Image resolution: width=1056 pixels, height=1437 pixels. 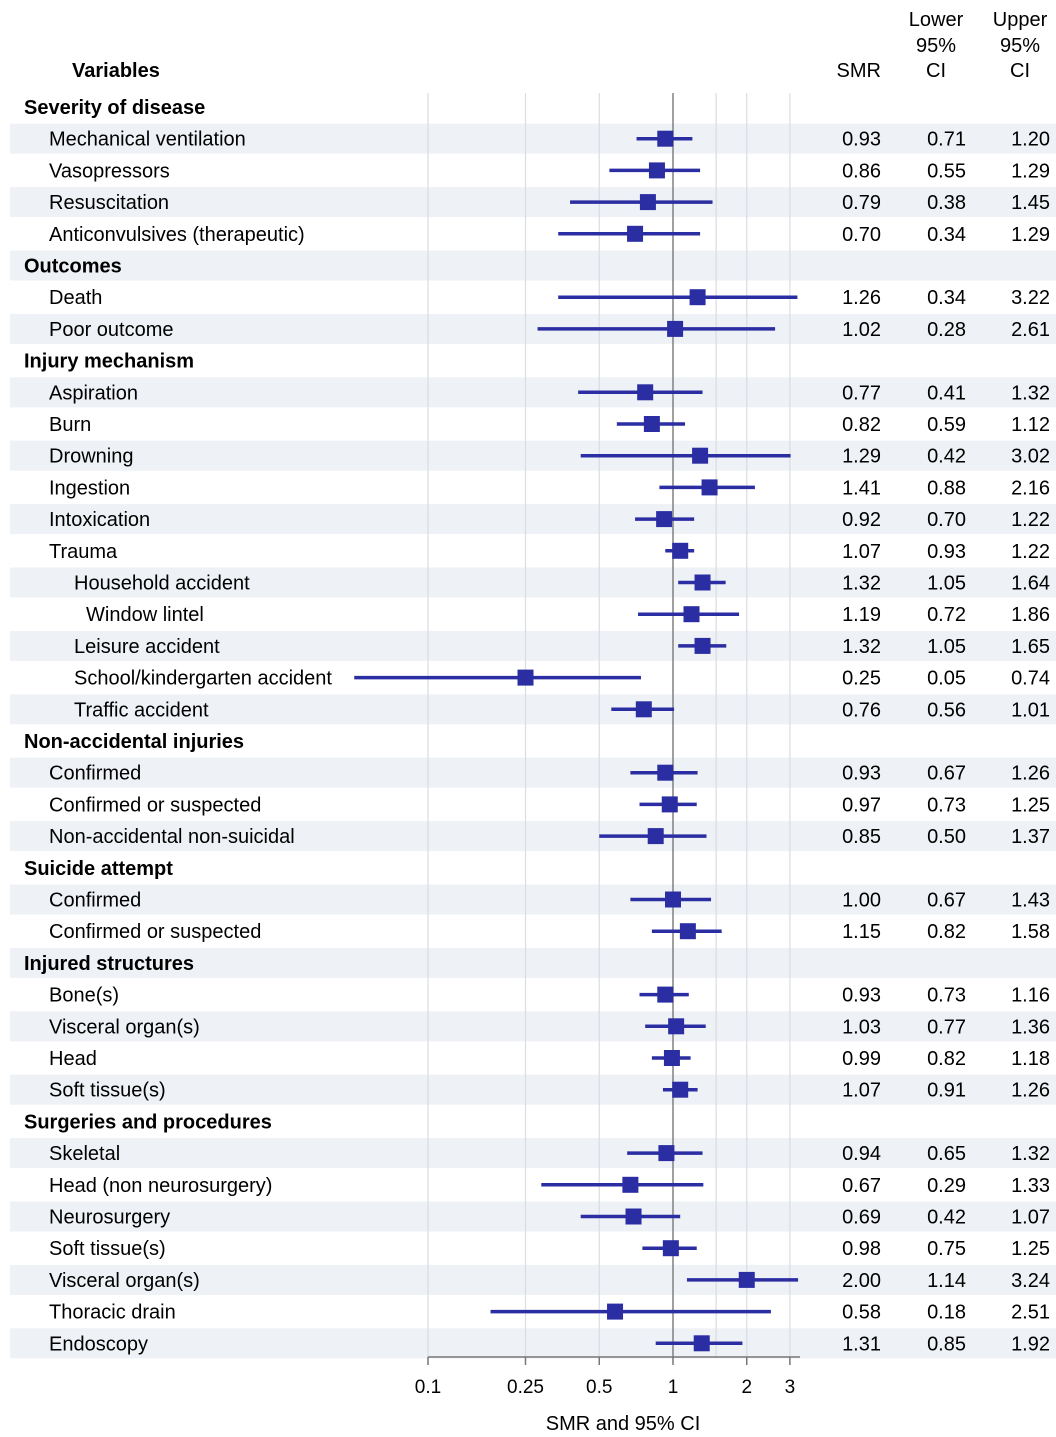 I want to click on upper-ci-value: 1.16, so click(x=1030, y=996).